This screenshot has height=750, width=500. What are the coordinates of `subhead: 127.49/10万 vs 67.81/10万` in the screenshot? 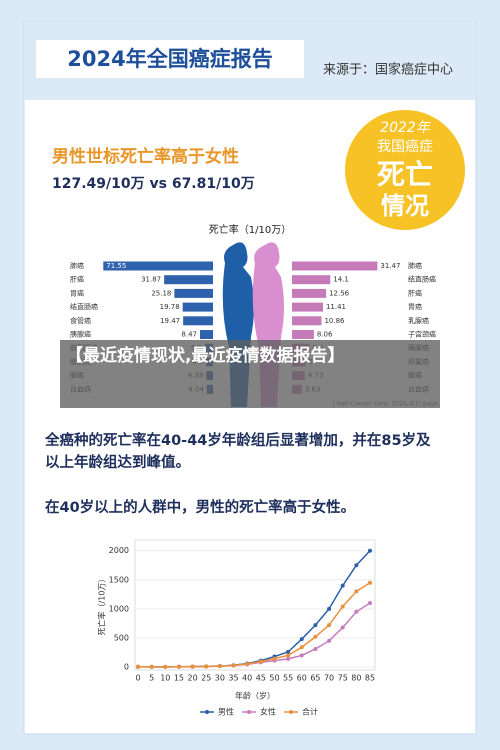 It's located at (153, 184).